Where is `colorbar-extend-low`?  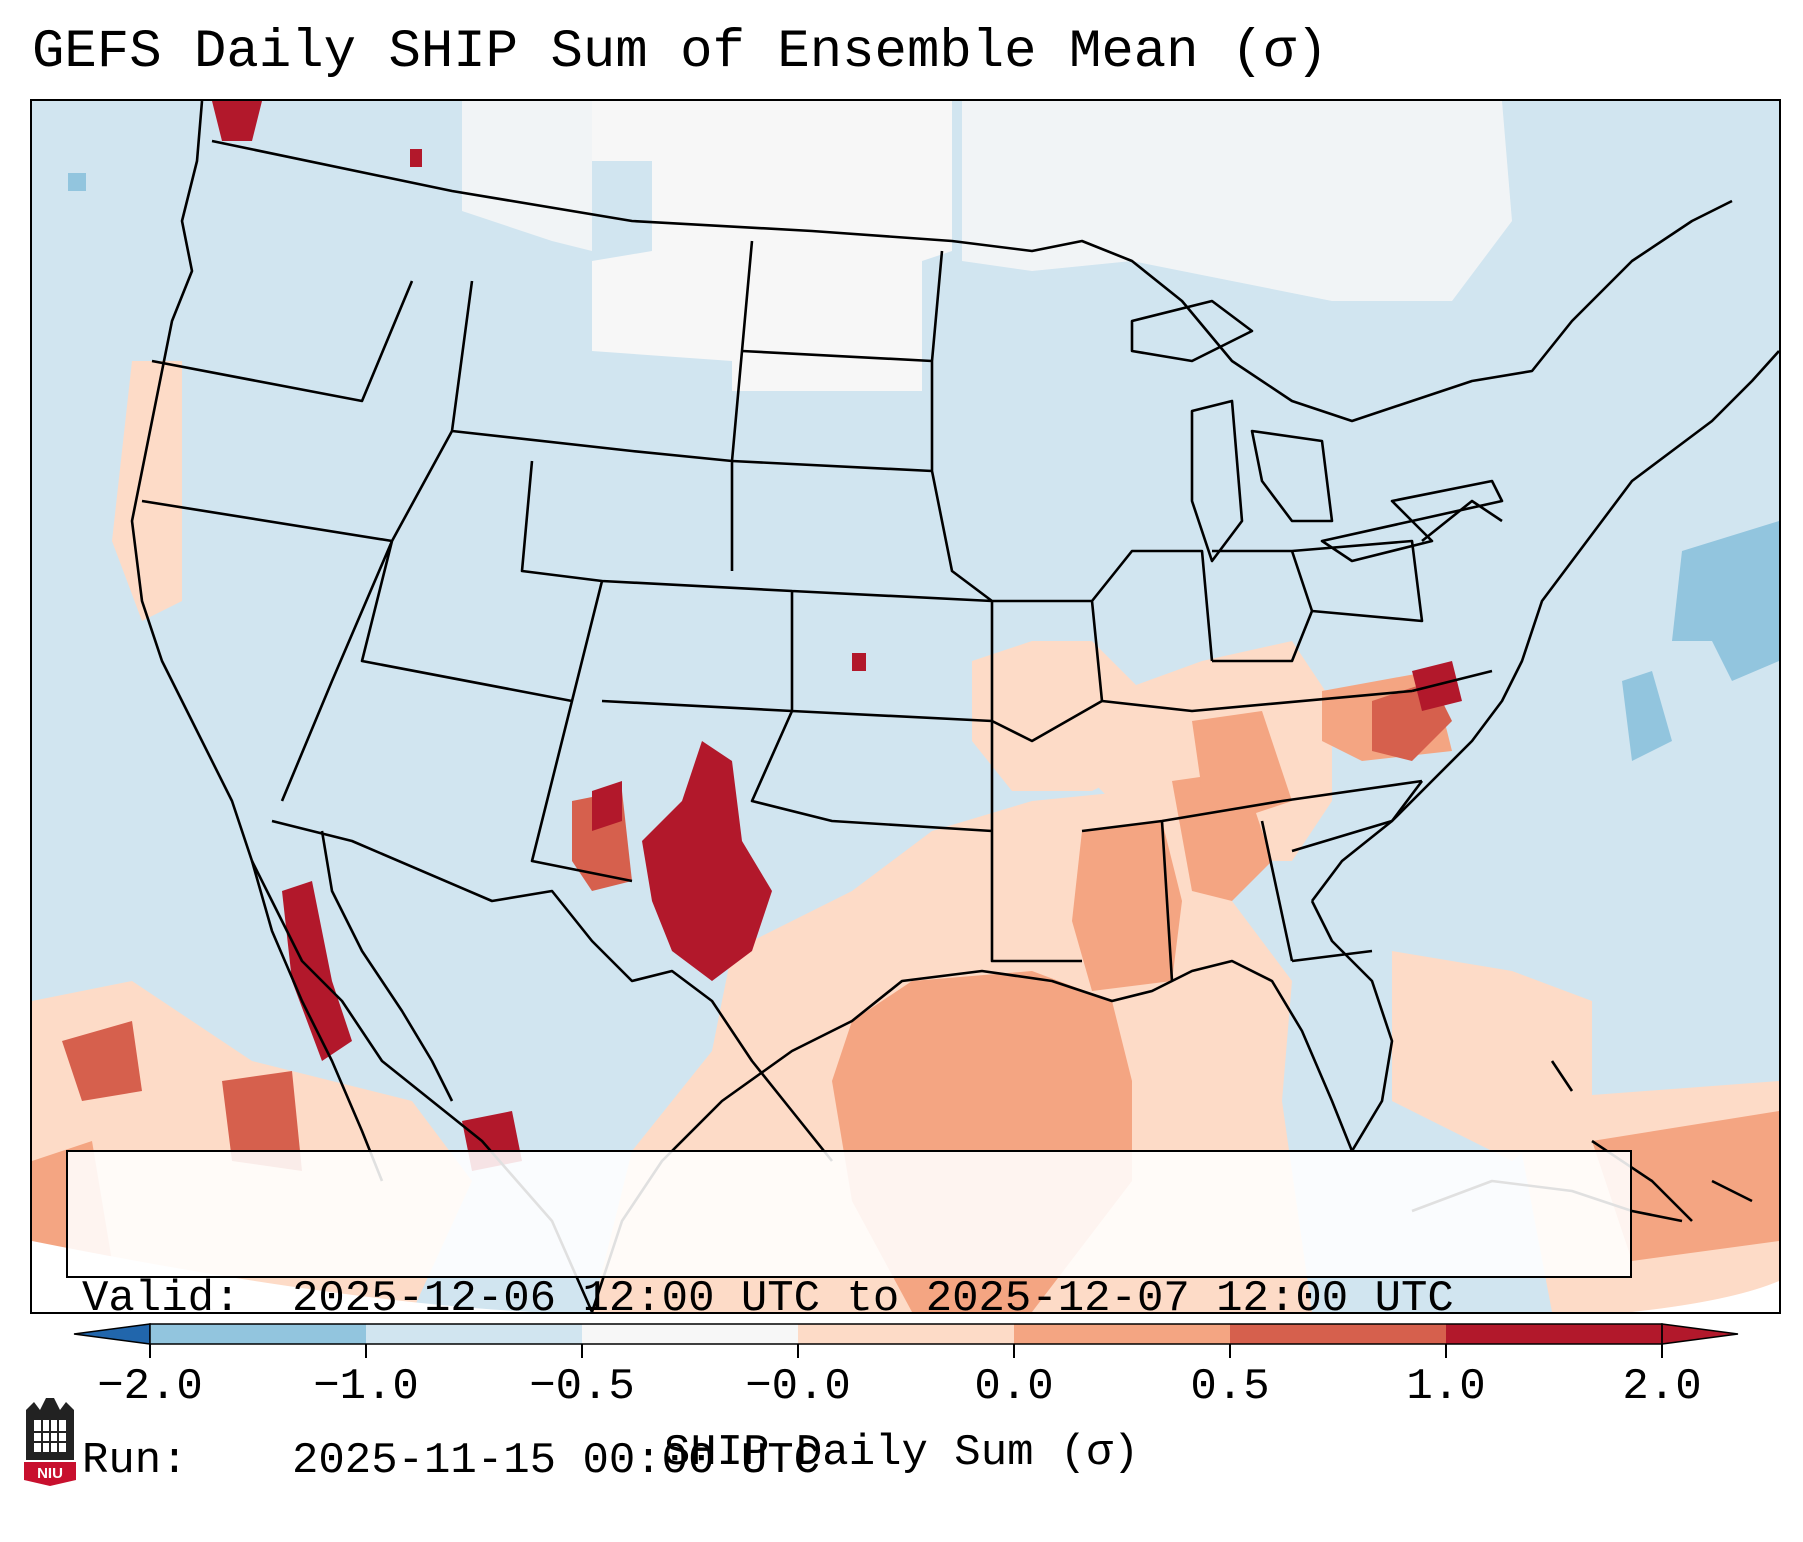 colorbar-extend-low is located at coordinates (112, 1334).